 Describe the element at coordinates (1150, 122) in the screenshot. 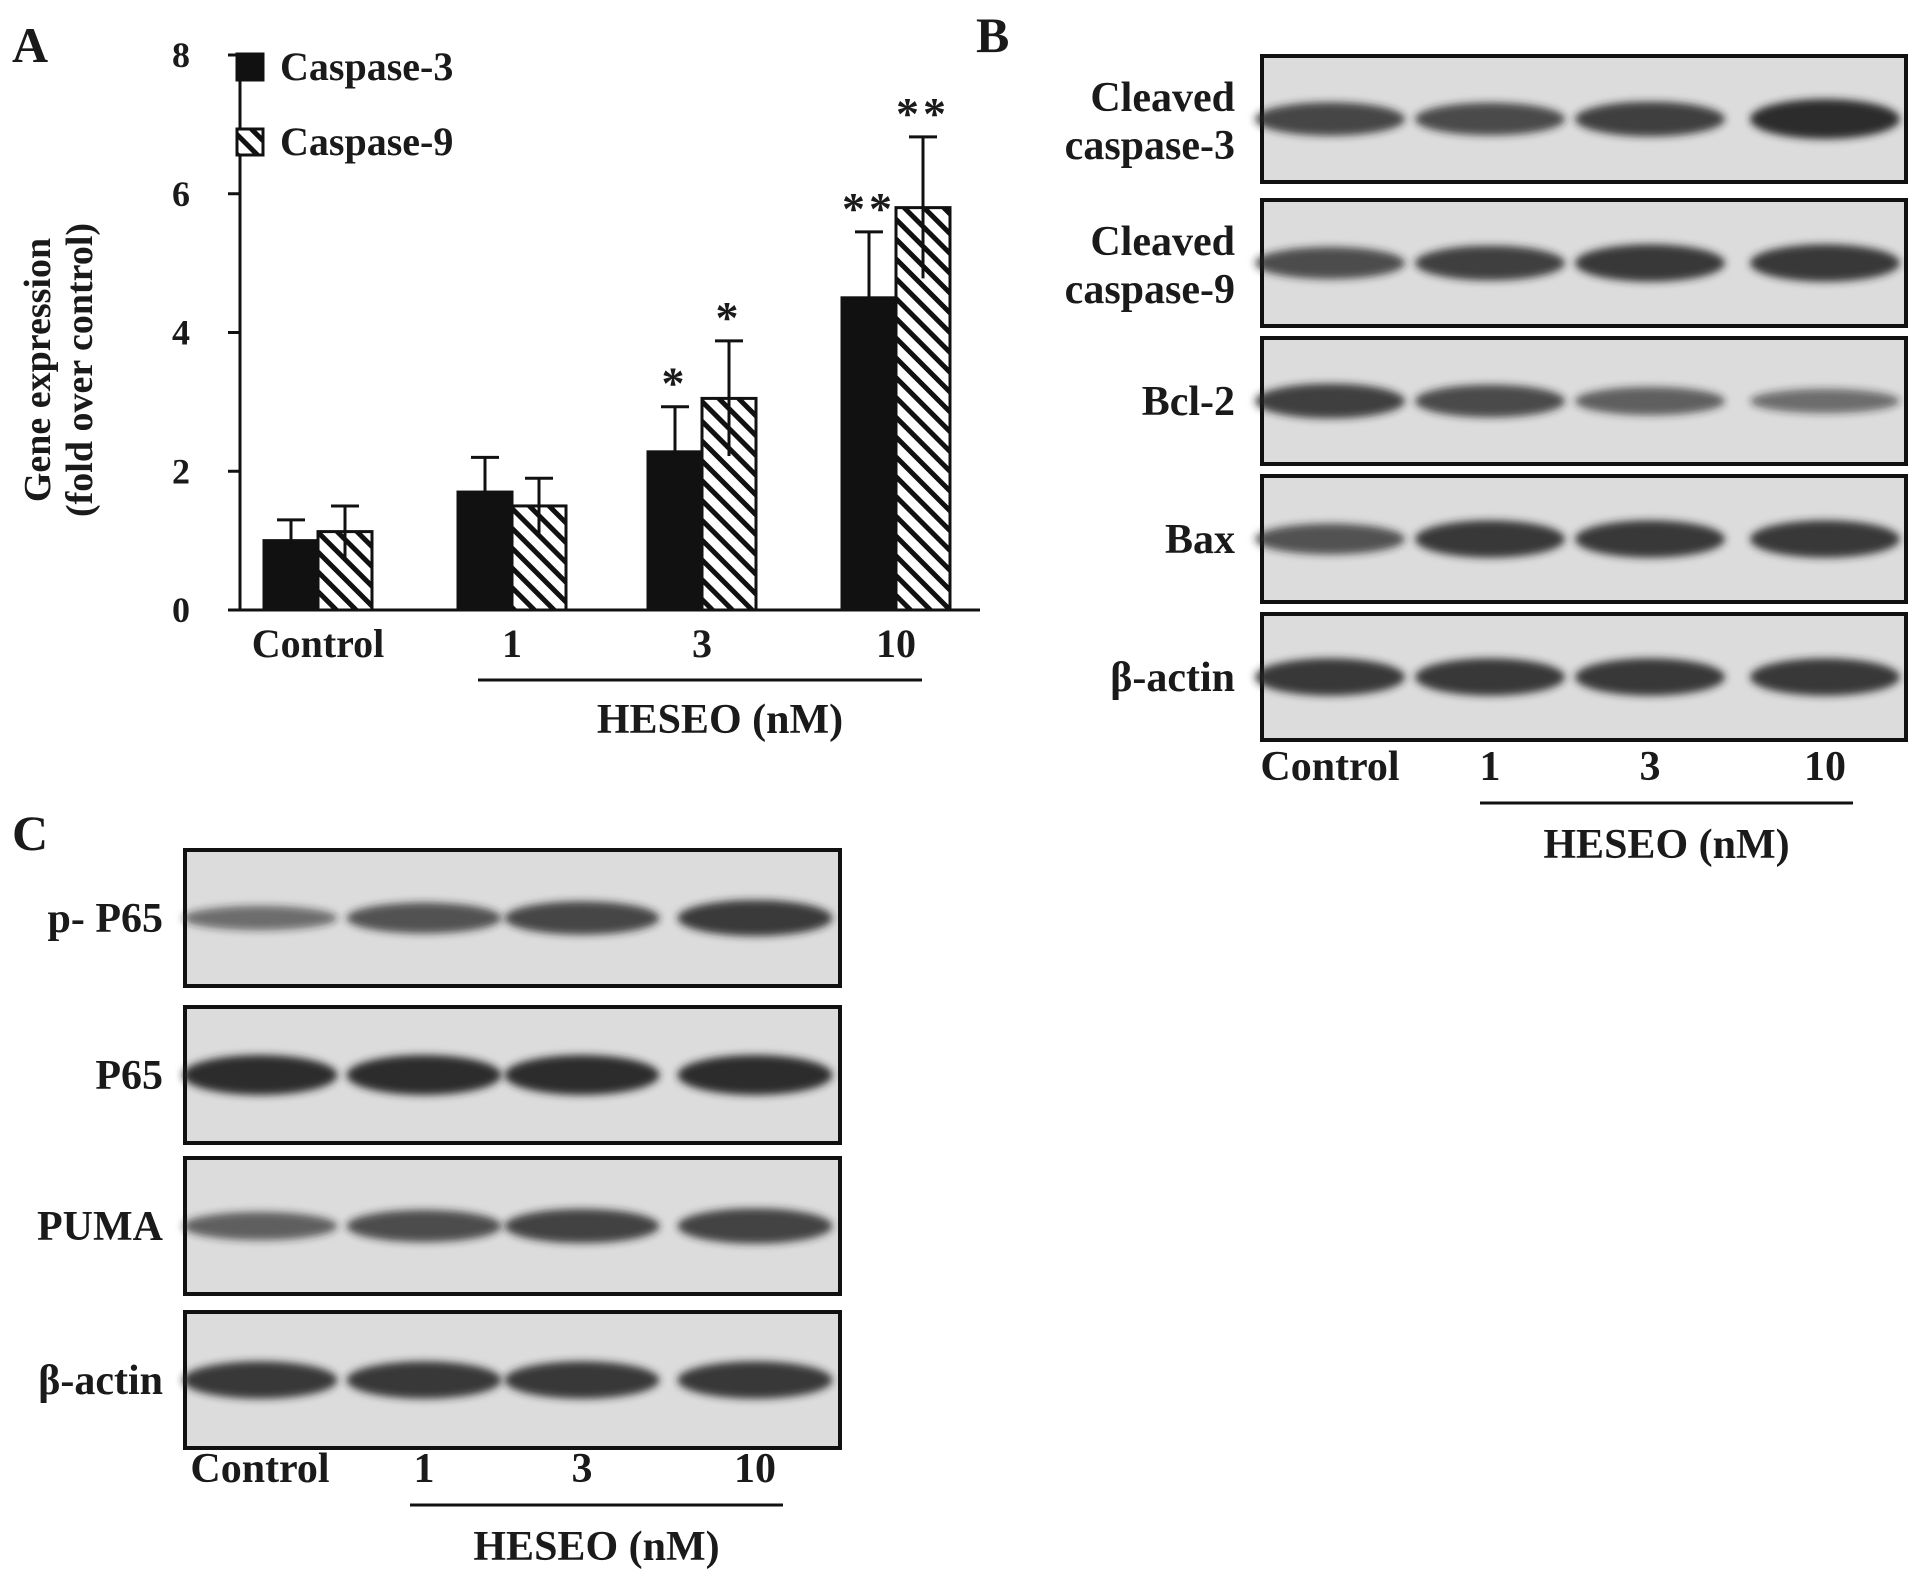

I see `blot-row-label: Cleaved caspase-3` at that location.